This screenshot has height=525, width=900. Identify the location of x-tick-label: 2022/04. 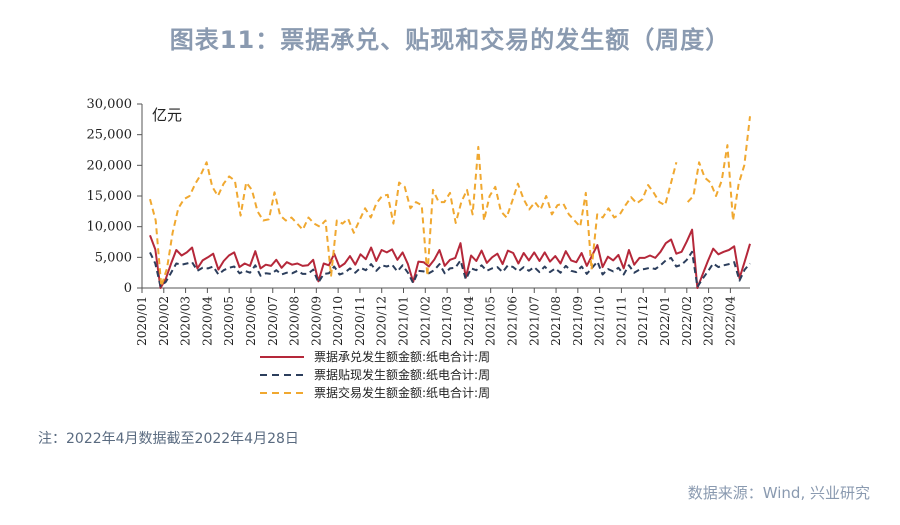
(730, 321).